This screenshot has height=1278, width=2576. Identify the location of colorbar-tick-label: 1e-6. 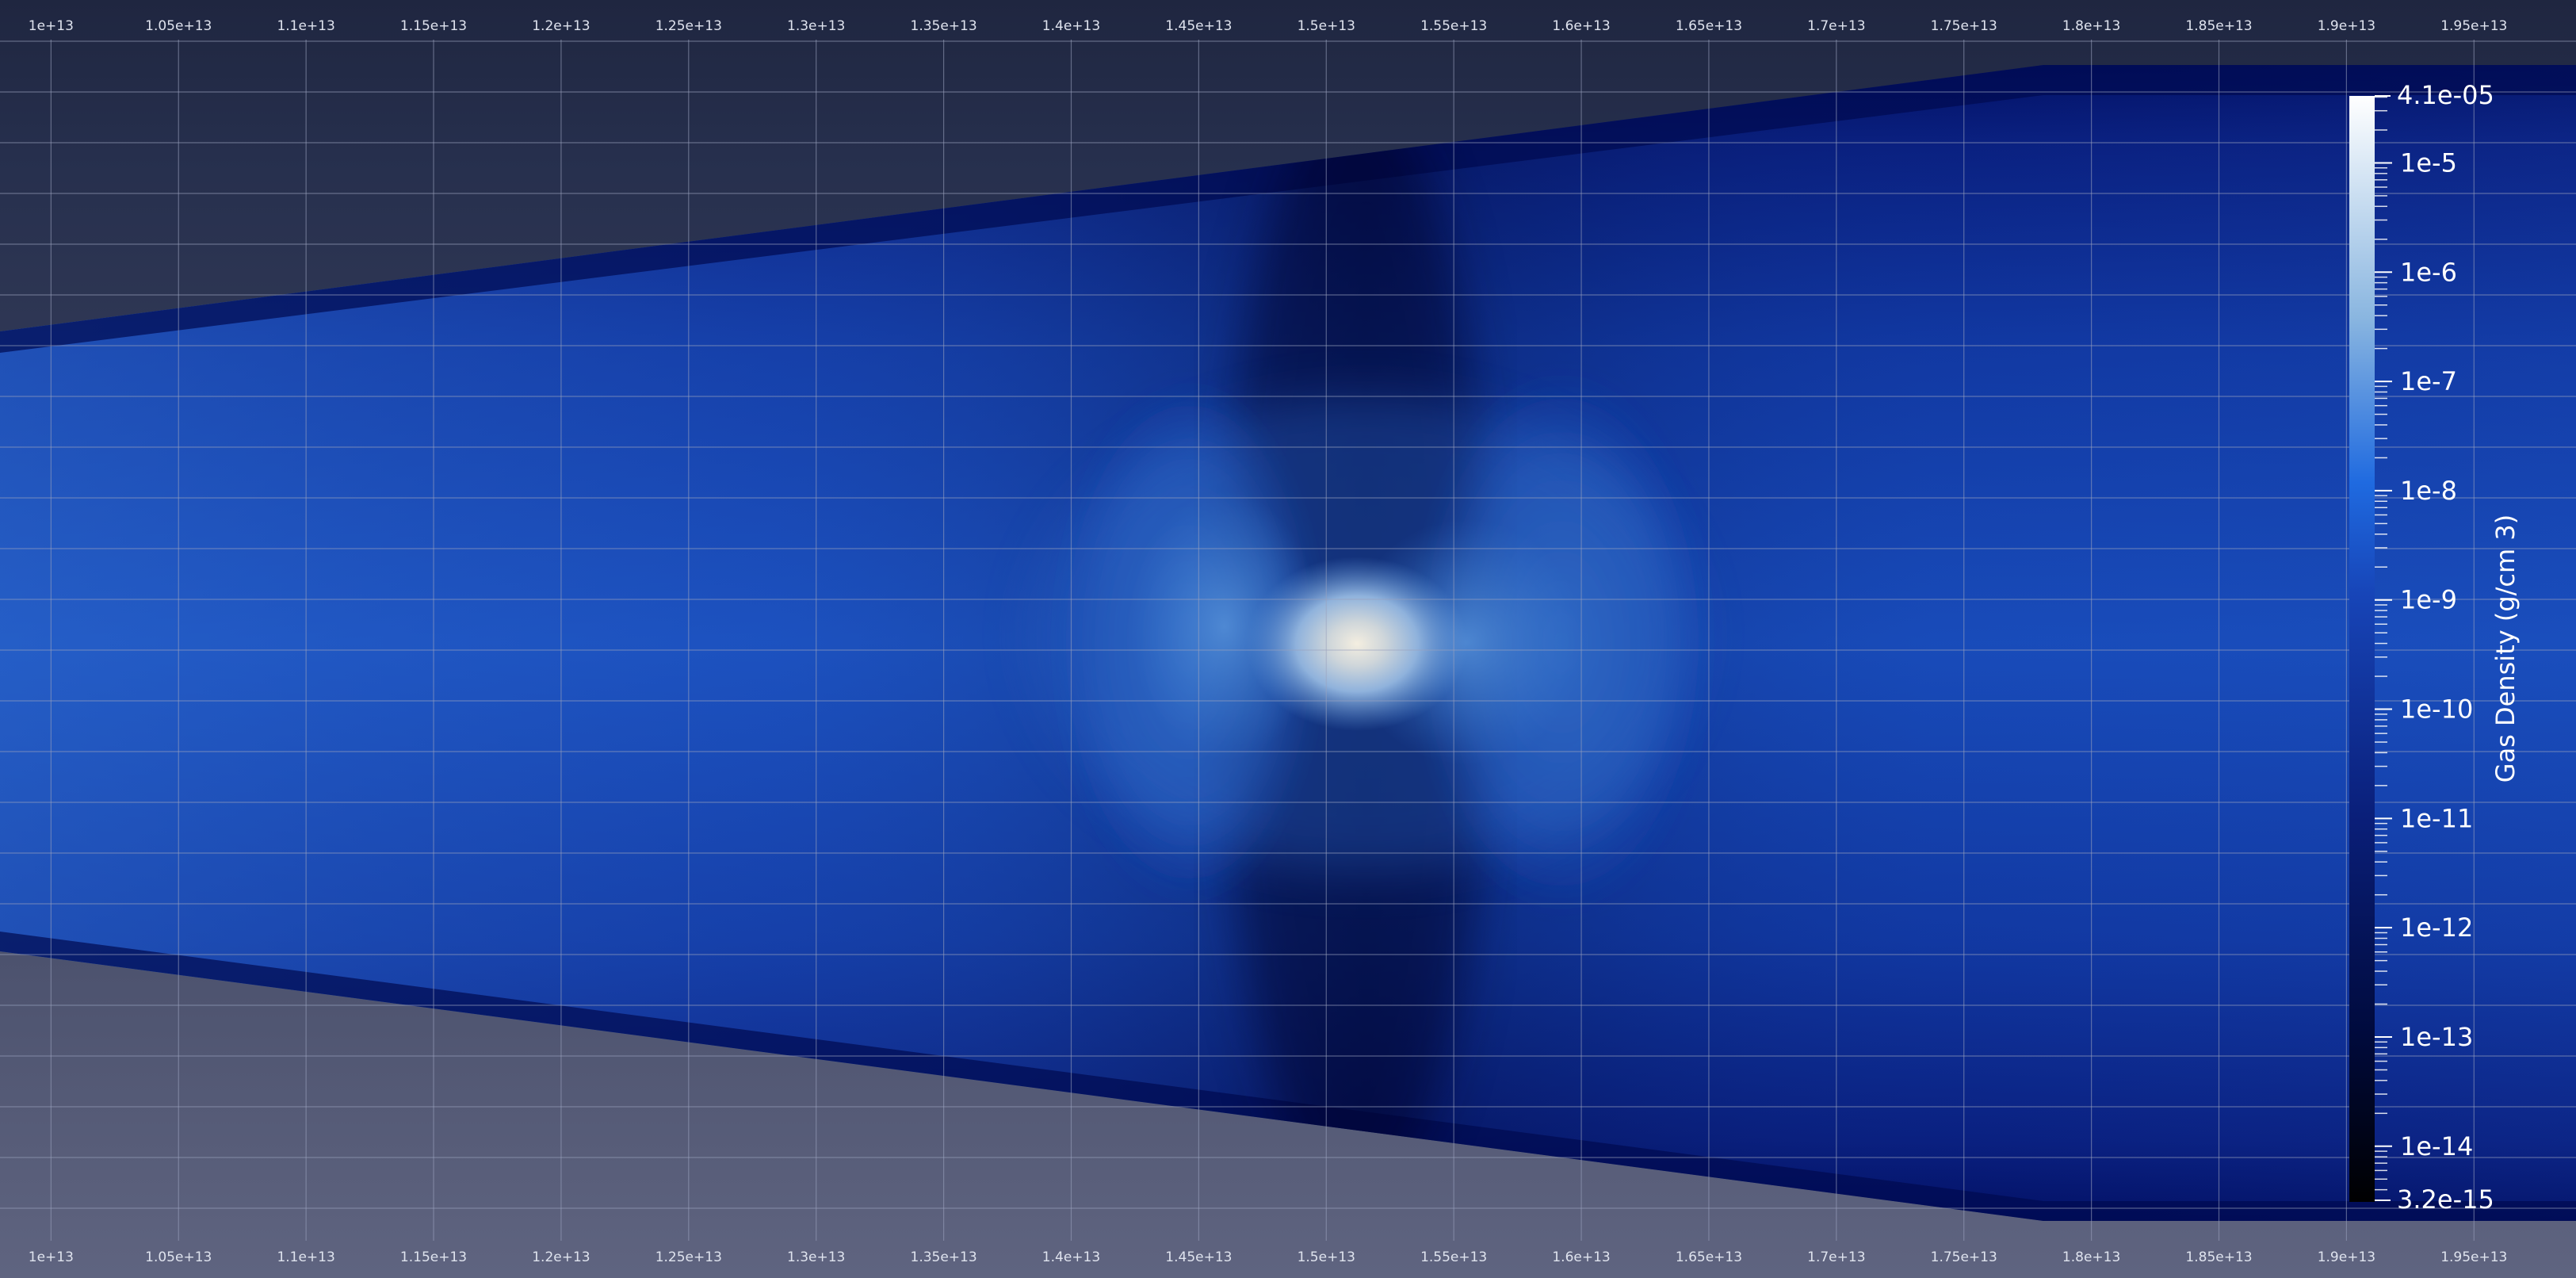
(2428, 272).